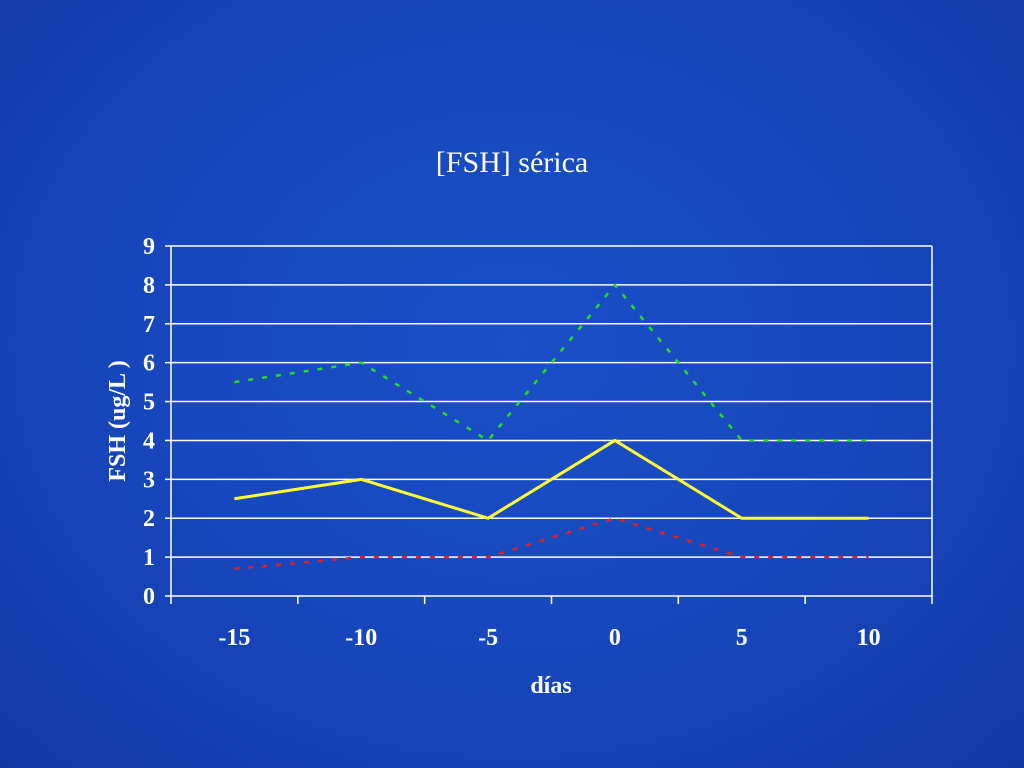 The height and width of the screenshot is (768, 1024). I want to click on x-tick-label: -5, so click(488, 638).